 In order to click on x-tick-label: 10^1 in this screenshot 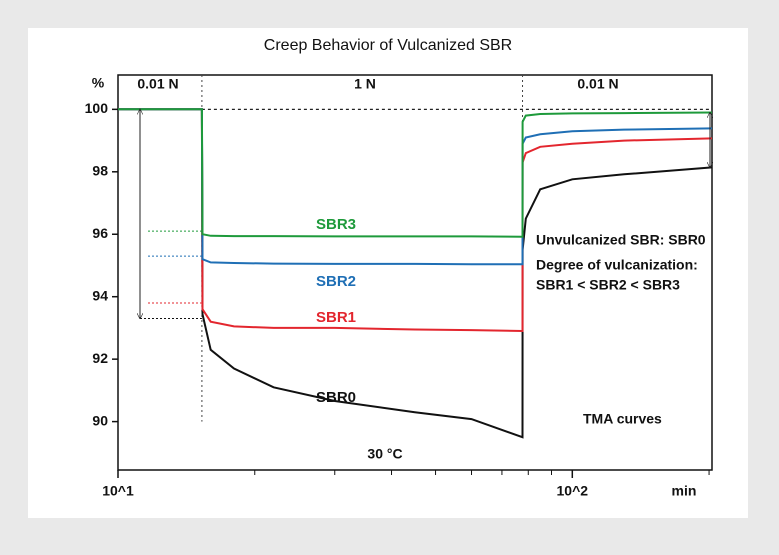, I will do `click(118, 491)`.